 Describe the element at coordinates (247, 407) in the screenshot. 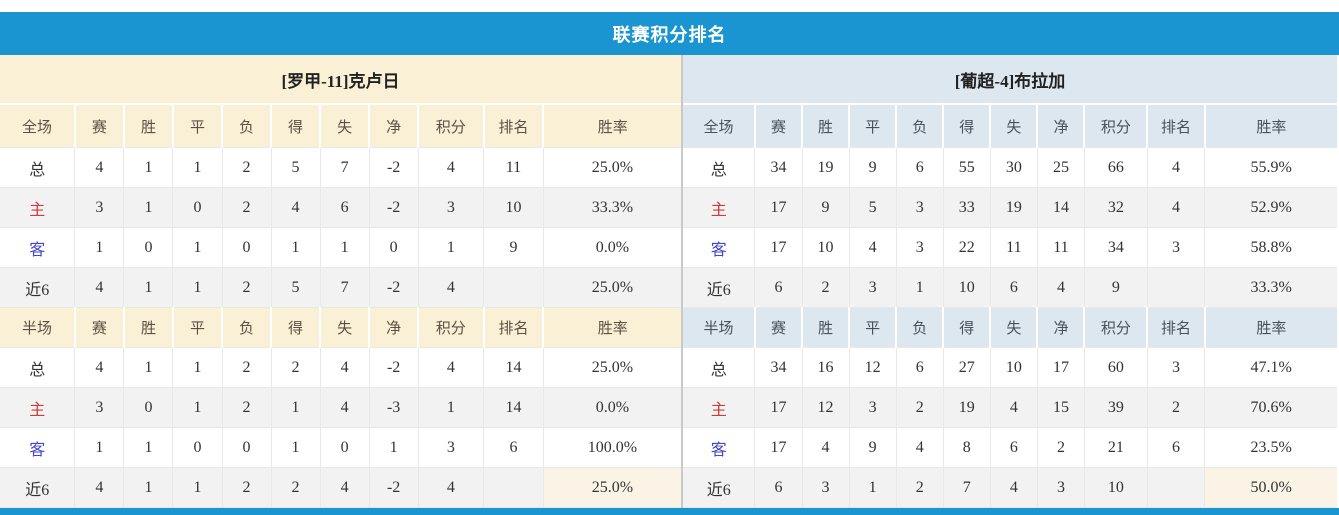

I see `stat-cell: 2` at that location.